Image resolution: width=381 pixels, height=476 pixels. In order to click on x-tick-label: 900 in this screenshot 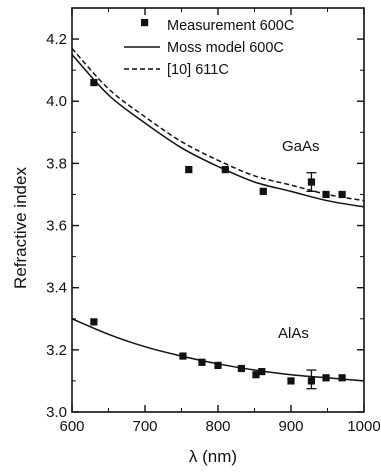, I will do `click(290, 426)`.